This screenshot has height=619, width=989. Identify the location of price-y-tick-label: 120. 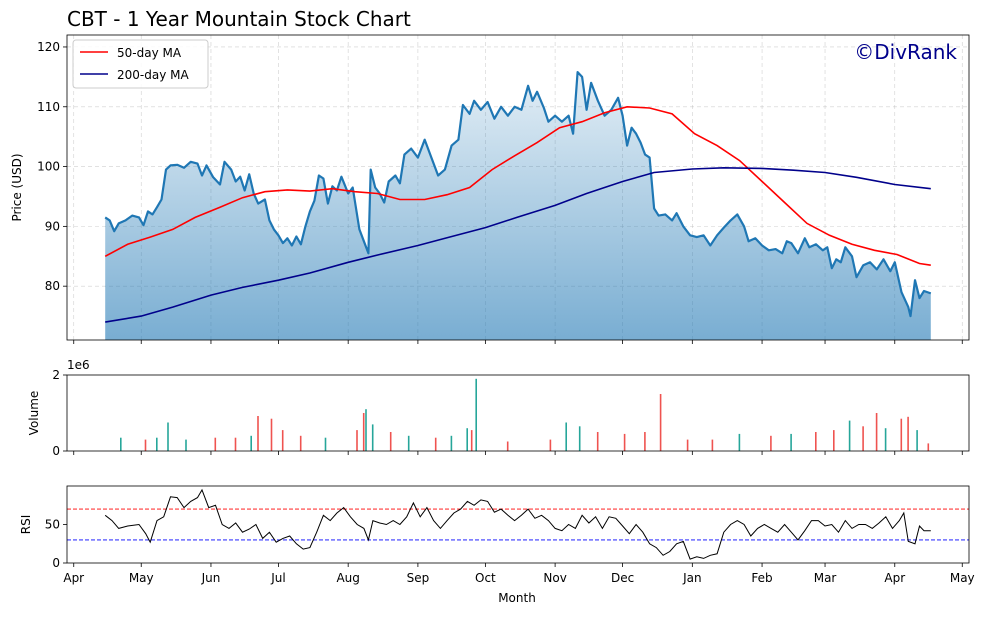
(48, 47).